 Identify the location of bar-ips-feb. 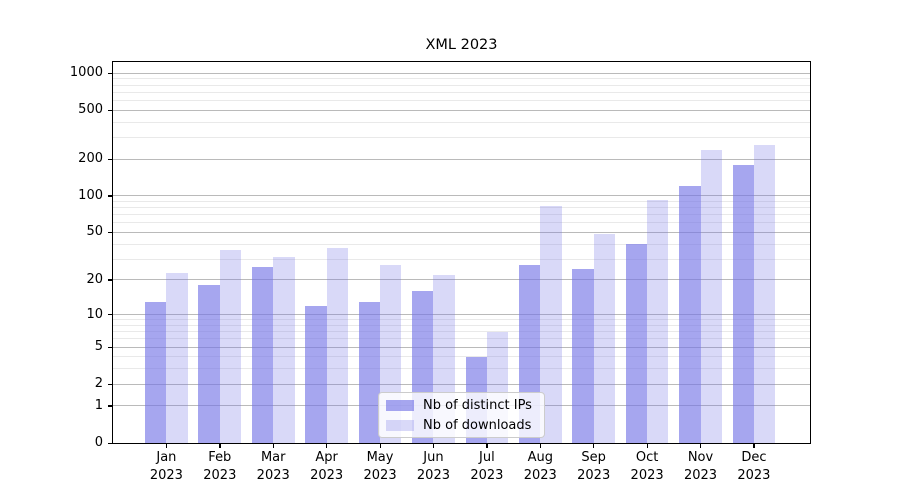
(209, 364).